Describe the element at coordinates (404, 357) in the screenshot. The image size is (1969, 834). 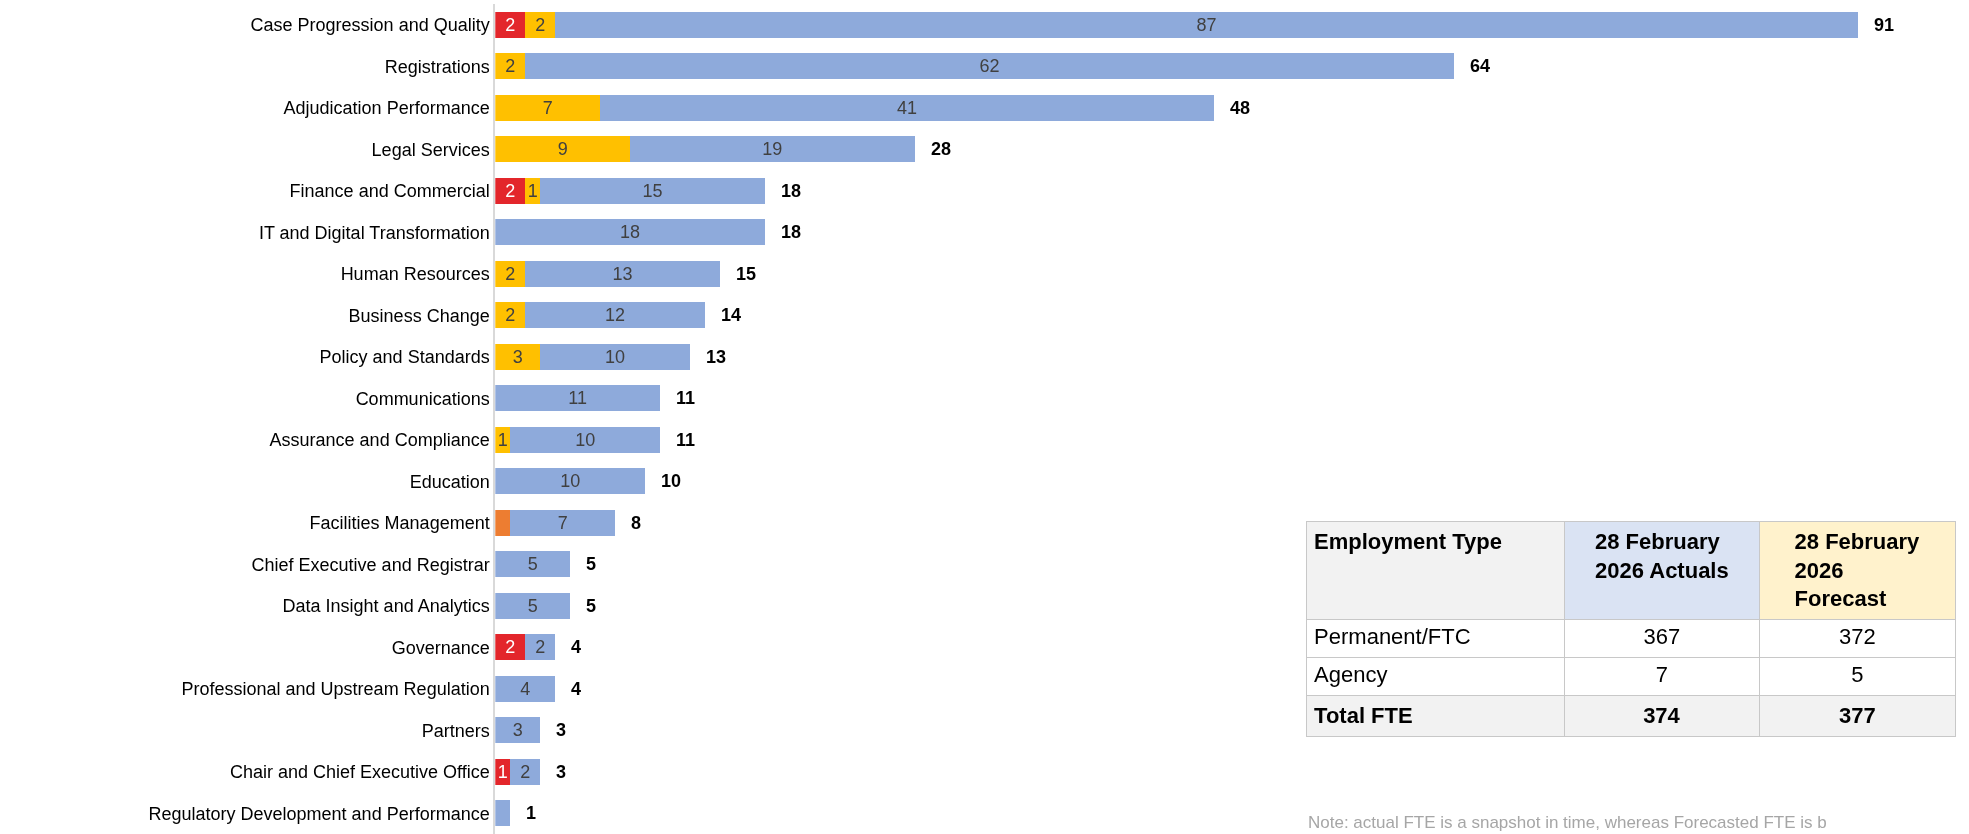
I see `y-tick-label: Policy and Standards` at that location.